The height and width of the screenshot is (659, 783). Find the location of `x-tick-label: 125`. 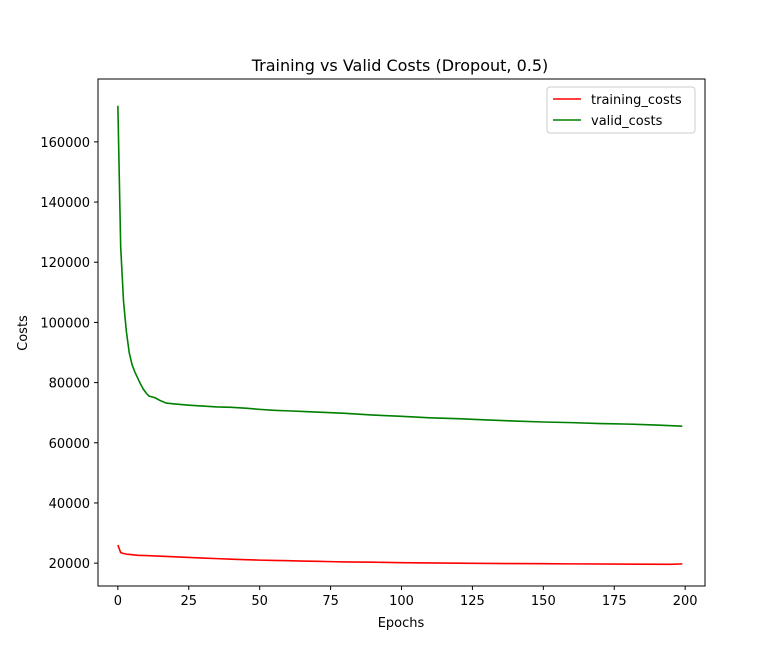

x-tick-label: 125 is located at coordinates (472, 601).